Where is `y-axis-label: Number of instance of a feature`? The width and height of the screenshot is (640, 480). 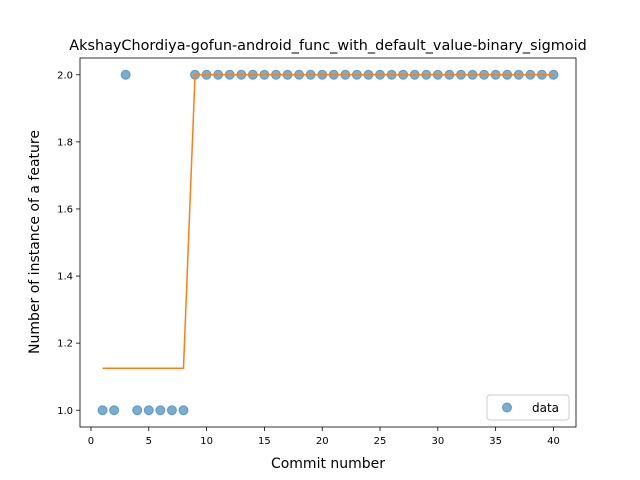 y-axis-label: Number of instance of a feature is located at coordinates (35, 242).